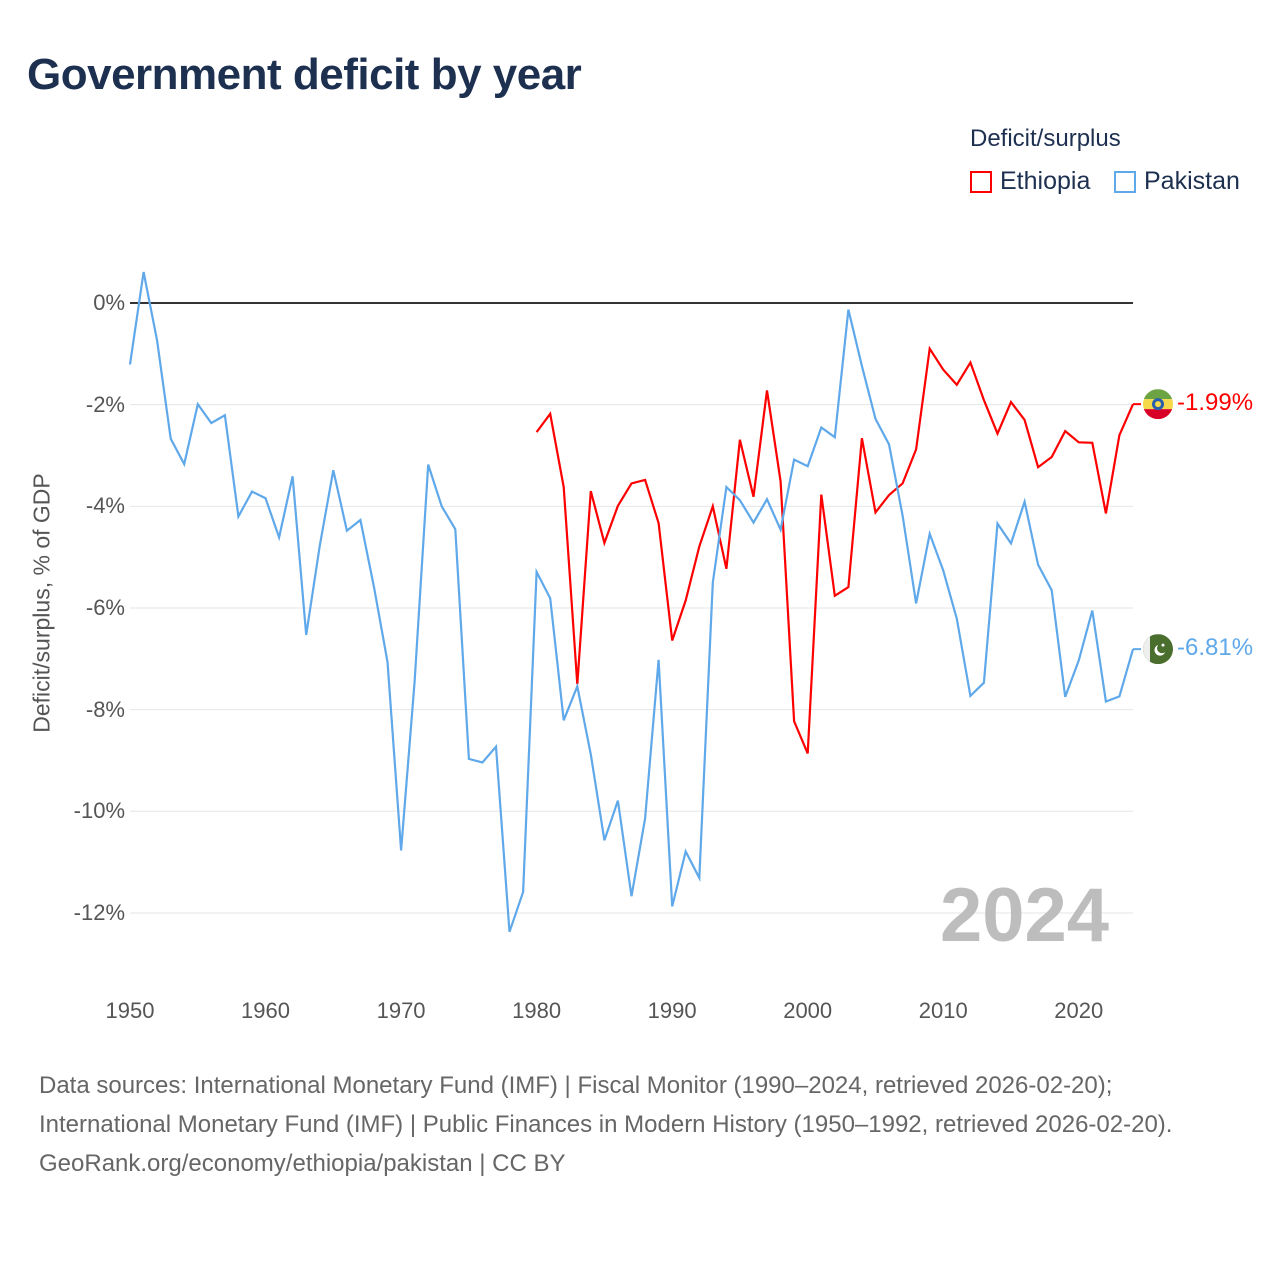  Describe the element at coordinates (41, 603) in the screenshot. I see `y-axis-label: Deficit/surplus, % of GDP` at that location.